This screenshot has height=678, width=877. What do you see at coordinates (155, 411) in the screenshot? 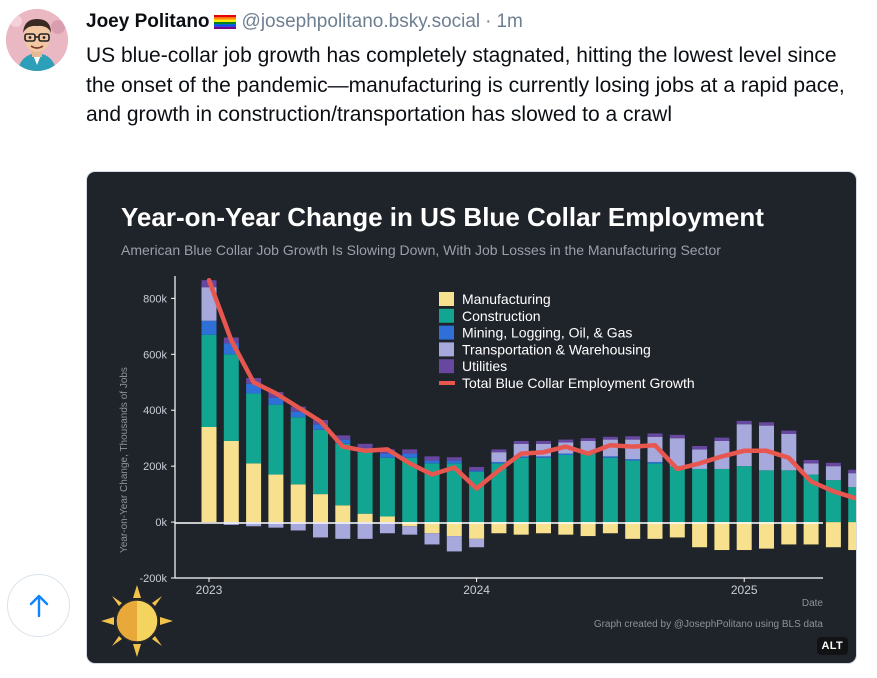
I see `y-tick-label: 400k` at bounding box center [155, 411].